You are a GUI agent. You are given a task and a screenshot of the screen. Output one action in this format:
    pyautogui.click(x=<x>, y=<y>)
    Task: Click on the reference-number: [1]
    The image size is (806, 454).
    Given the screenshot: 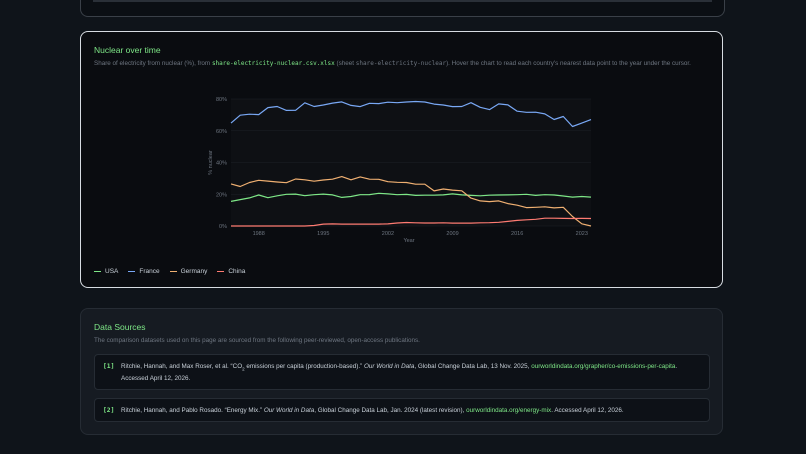 What is the action you would take?
    pyautogui.click(x=109, y=366)
    